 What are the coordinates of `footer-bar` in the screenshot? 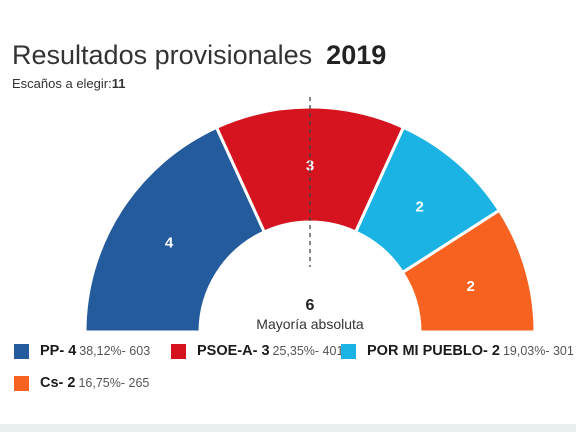 It's located at (288, 428).